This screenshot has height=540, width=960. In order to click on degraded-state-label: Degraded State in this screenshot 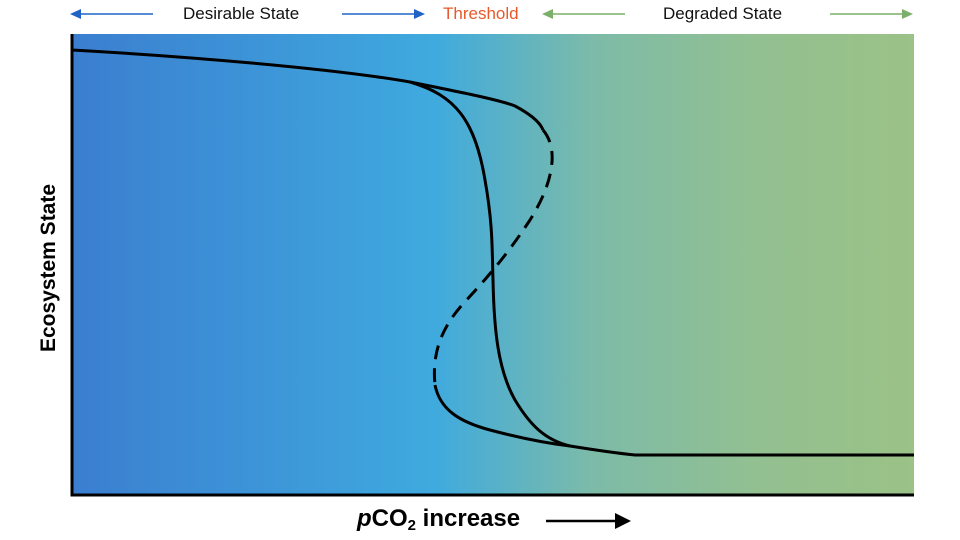, I will do `click(723, 13)`.